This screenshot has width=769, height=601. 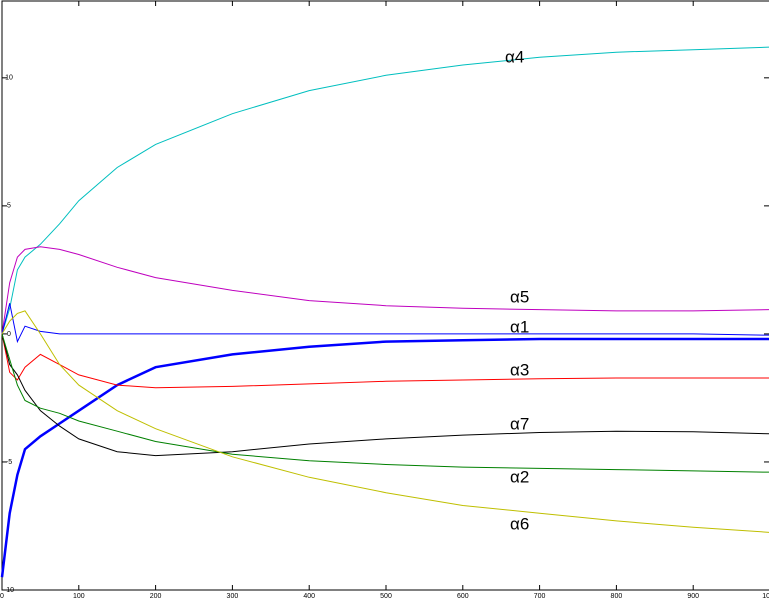 I want to click on x-tick-label: 600, so click(x=463, y=596).